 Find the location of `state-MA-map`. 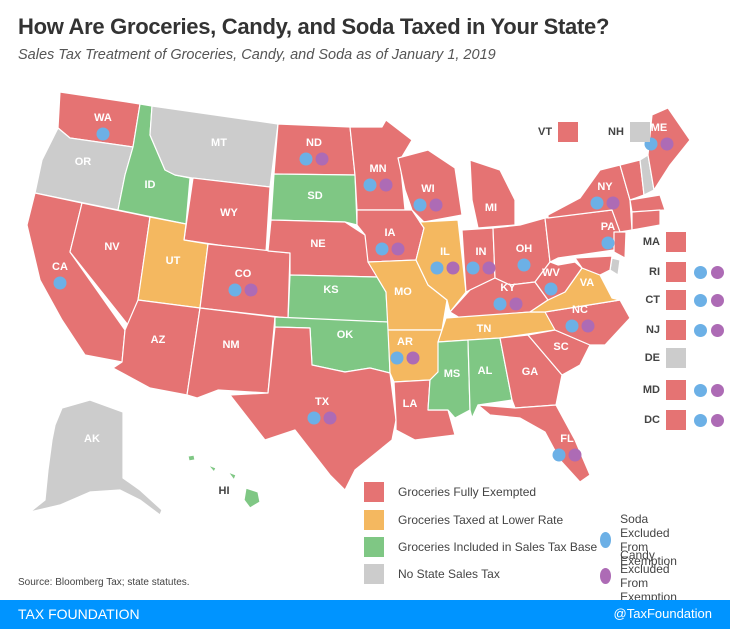

state-MA-map is located at coordinates (647, 203).